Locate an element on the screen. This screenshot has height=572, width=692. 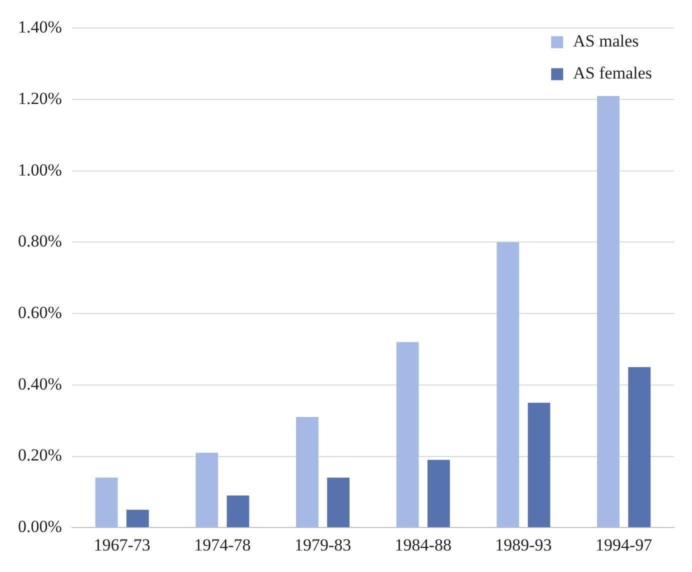
x-tick-label: 1967-73 is located at coordinates (122, 544).